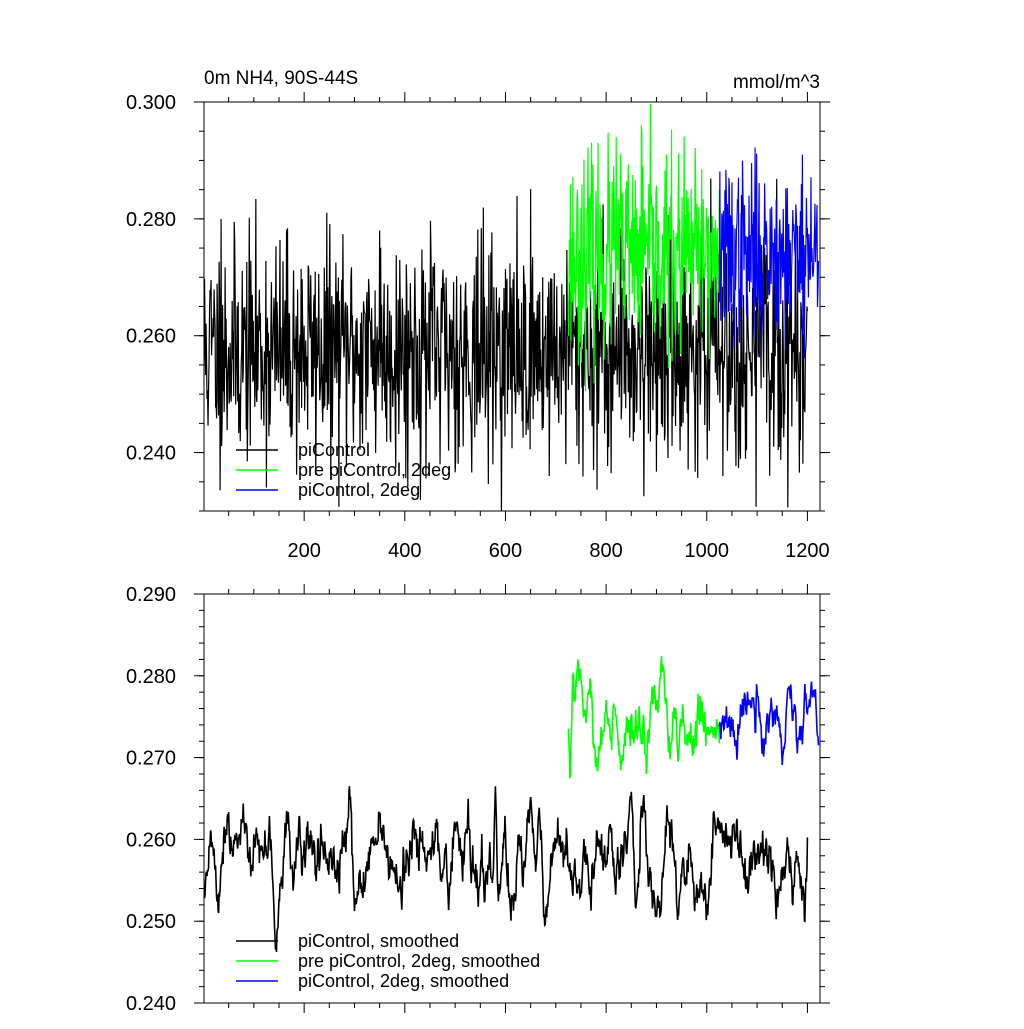 The width and height of the screenshot is (1024, 1029). What do you see at coordinates (419, 961) in the screenshot?
I see `legend-label-2: pre piControl, 2deg, smoothed` at bounding box center [419, 961].